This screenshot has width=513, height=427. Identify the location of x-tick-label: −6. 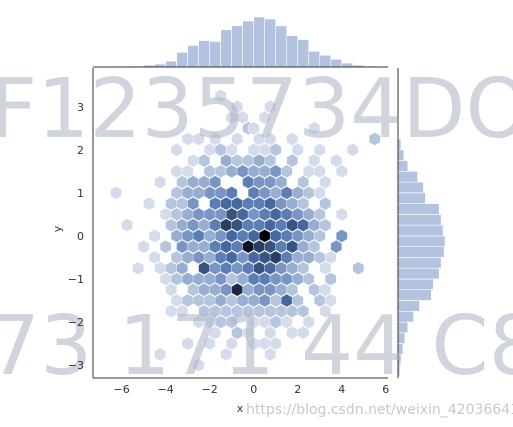
(122, 389).